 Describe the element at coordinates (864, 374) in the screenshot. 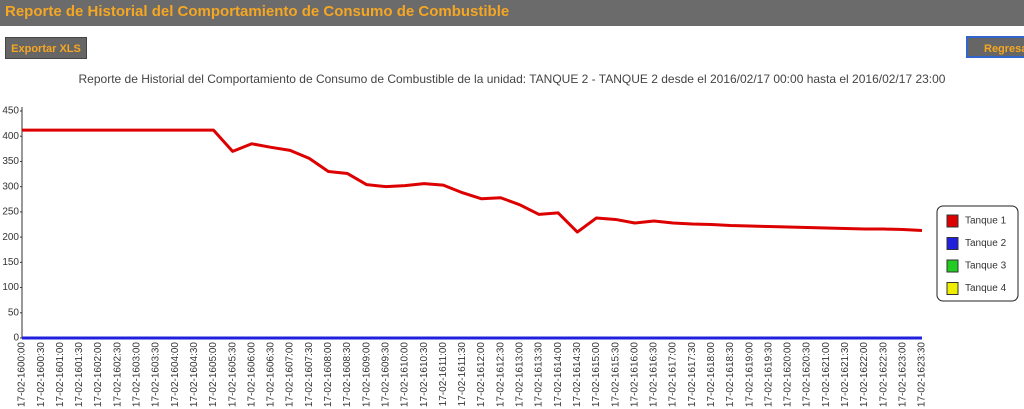

I see `x-tick-label: 17-02-1622:00` at that location.